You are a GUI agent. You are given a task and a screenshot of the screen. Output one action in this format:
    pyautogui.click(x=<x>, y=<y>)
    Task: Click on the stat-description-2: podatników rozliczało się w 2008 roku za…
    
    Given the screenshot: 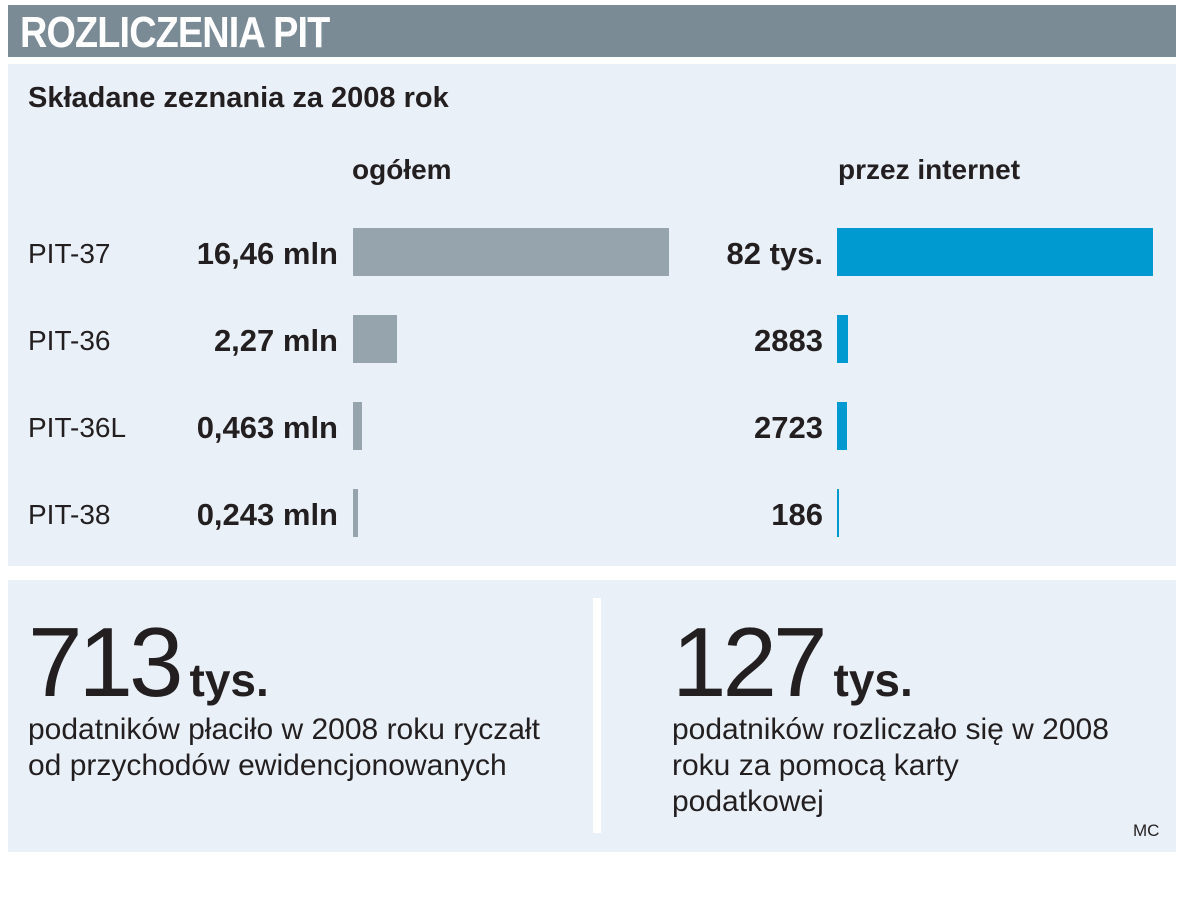 What is the action you would take?
    pyautogui.click(x=890, y=765)
    